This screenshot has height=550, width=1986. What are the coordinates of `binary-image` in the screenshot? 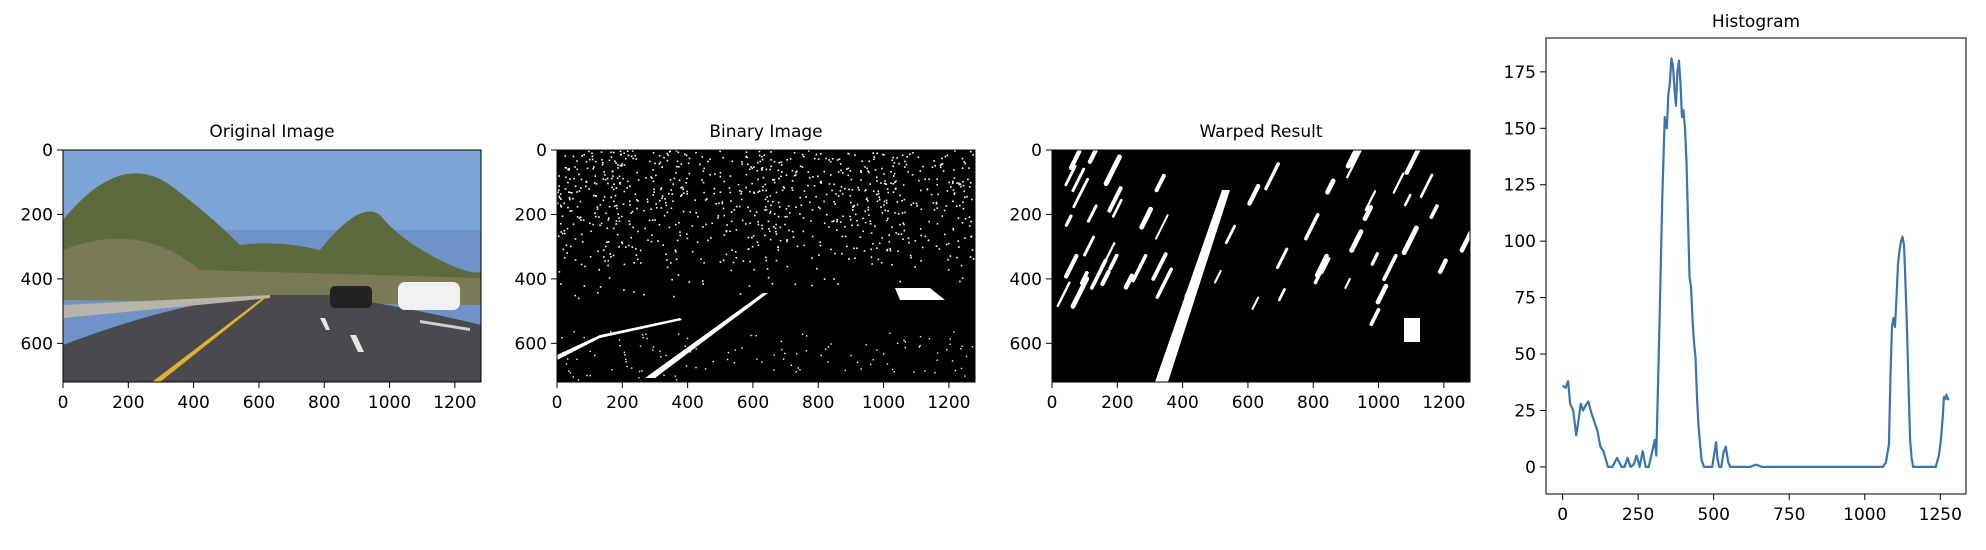 It's located at (766, 266).